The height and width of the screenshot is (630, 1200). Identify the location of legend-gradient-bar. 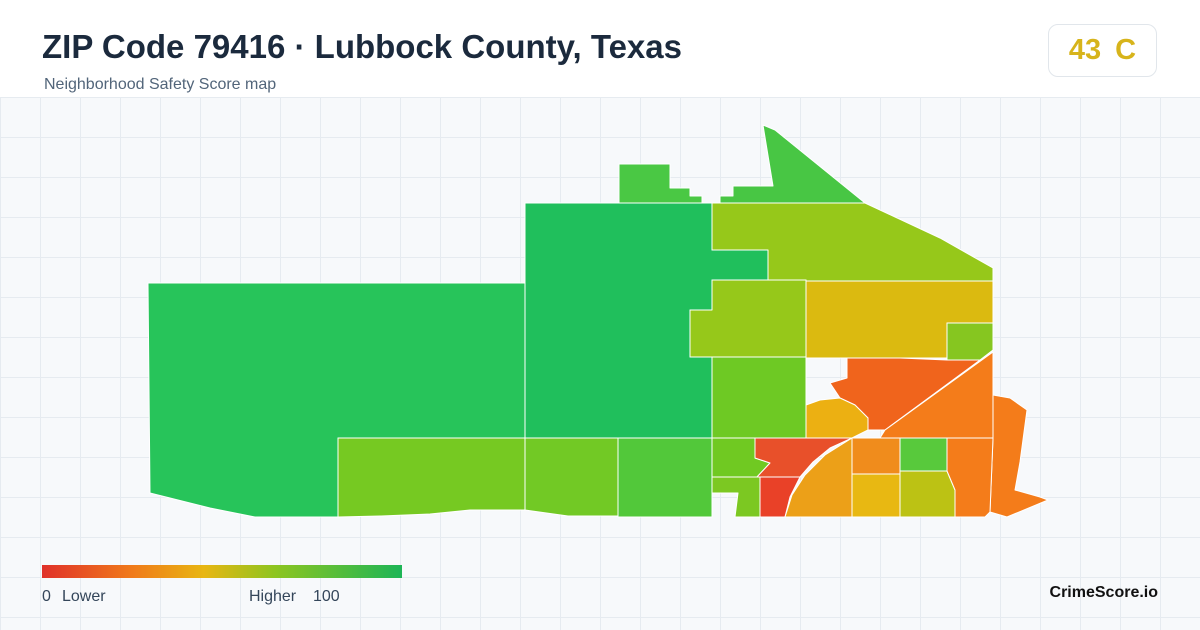
(222, 571).